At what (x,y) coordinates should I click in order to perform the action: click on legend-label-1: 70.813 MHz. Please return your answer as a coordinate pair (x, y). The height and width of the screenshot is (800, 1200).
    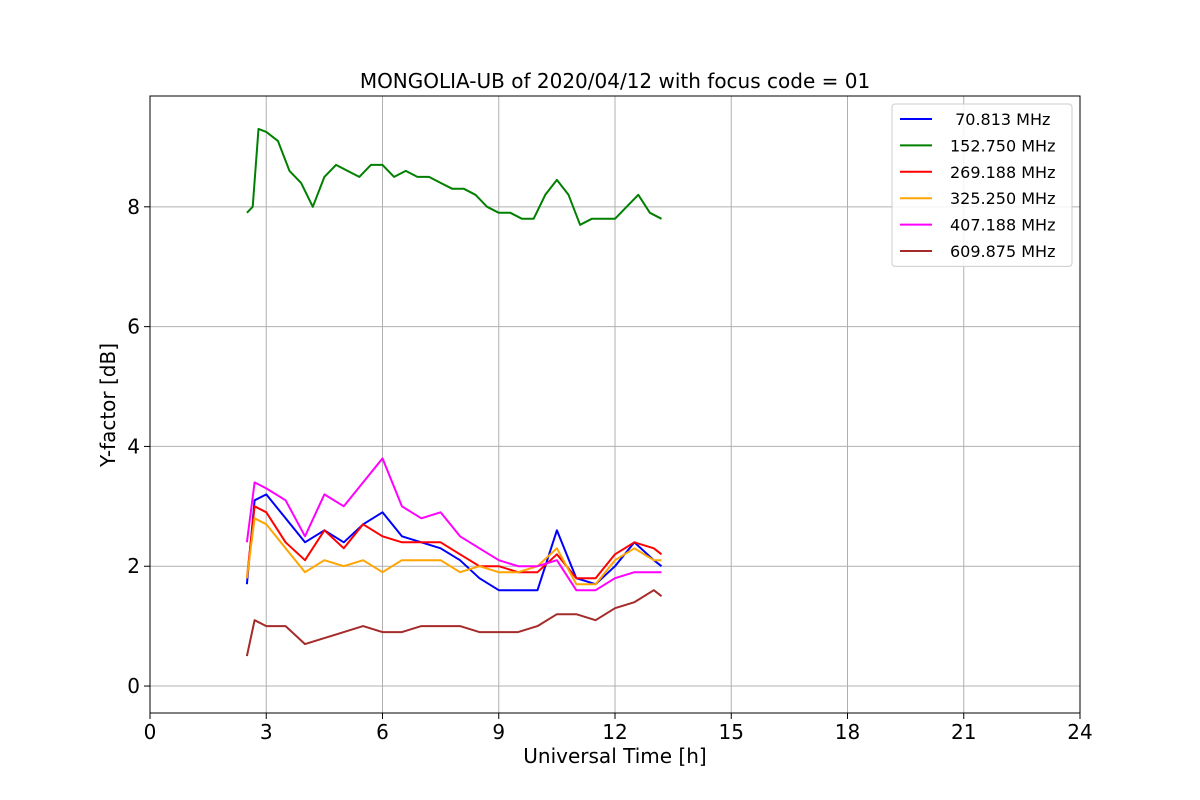
    Looking at the image, I should click on (1000, 119).